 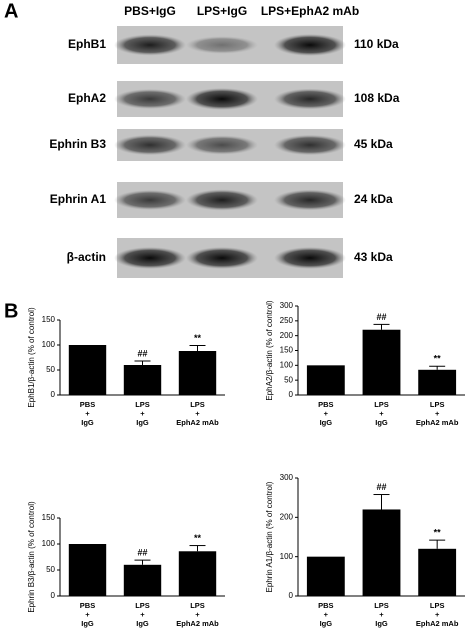 I want to click on protein-label: Ephrin A1, so click(x=78, y=199).